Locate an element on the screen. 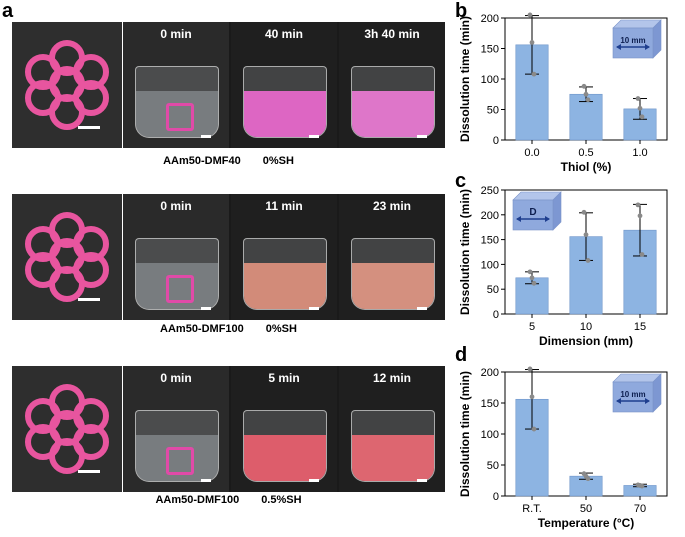  dissolution-sequence: 0 min 40 min 3h 40 min is located at coordinates (284, 85).